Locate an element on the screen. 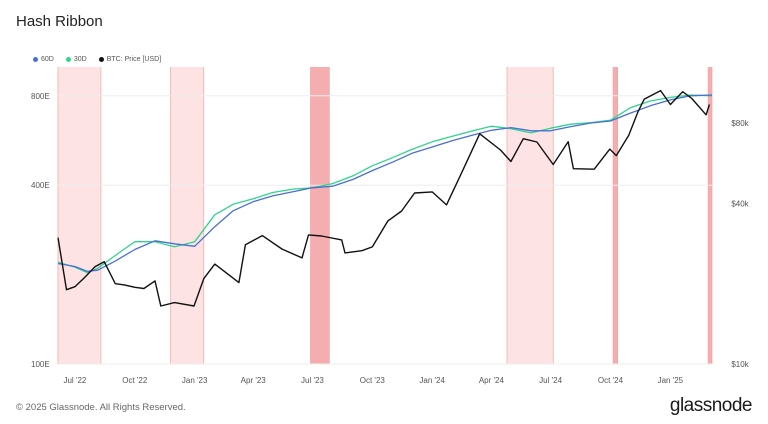 Image resolution: width=768 pixels, height=424 pixels. y-right-tick-label-1: $40k is located at coordinates (740, 203).